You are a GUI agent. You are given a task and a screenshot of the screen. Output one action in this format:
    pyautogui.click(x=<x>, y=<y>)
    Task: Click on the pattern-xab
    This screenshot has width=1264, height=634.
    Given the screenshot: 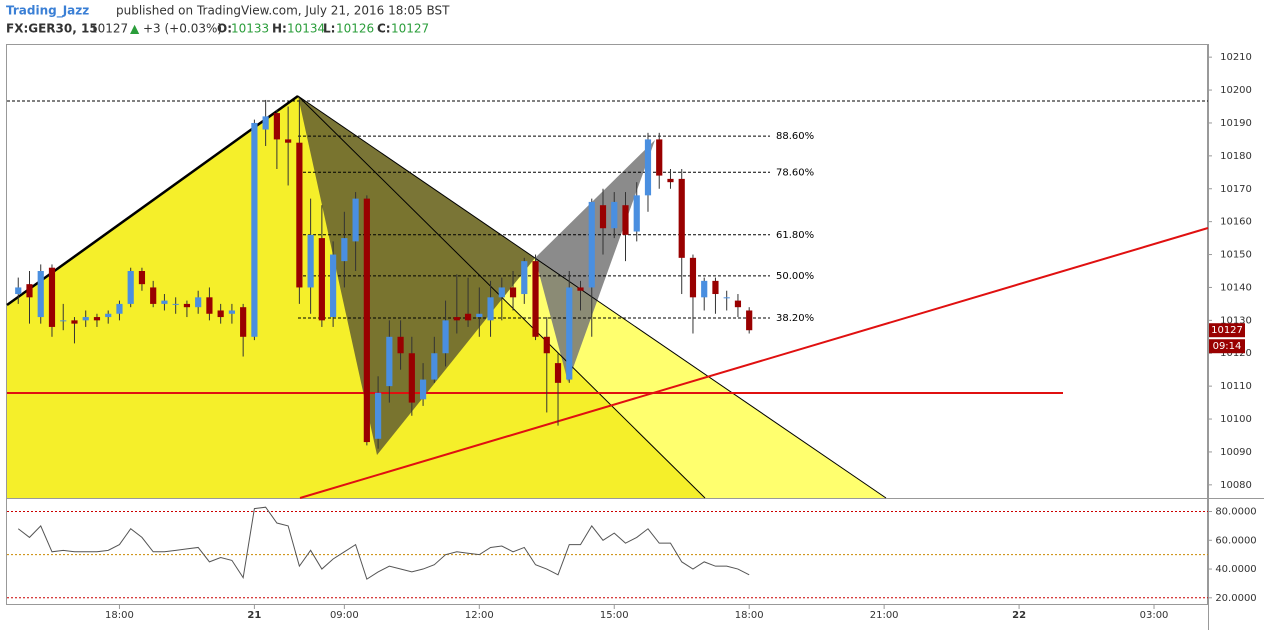 What is the action you would take?
    pyautogui.click(x=416, y=275)
    